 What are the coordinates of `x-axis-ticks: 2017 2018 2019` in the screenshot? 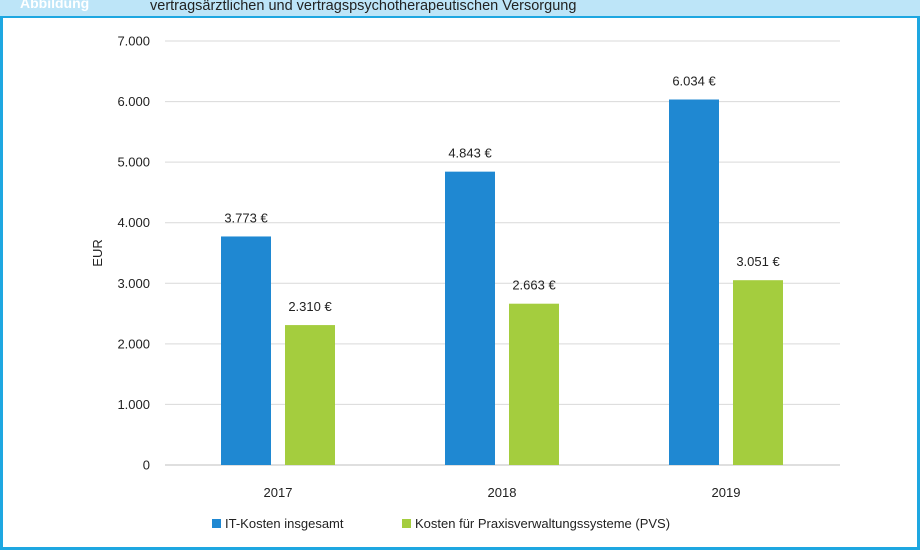 It's located at (502, 492).